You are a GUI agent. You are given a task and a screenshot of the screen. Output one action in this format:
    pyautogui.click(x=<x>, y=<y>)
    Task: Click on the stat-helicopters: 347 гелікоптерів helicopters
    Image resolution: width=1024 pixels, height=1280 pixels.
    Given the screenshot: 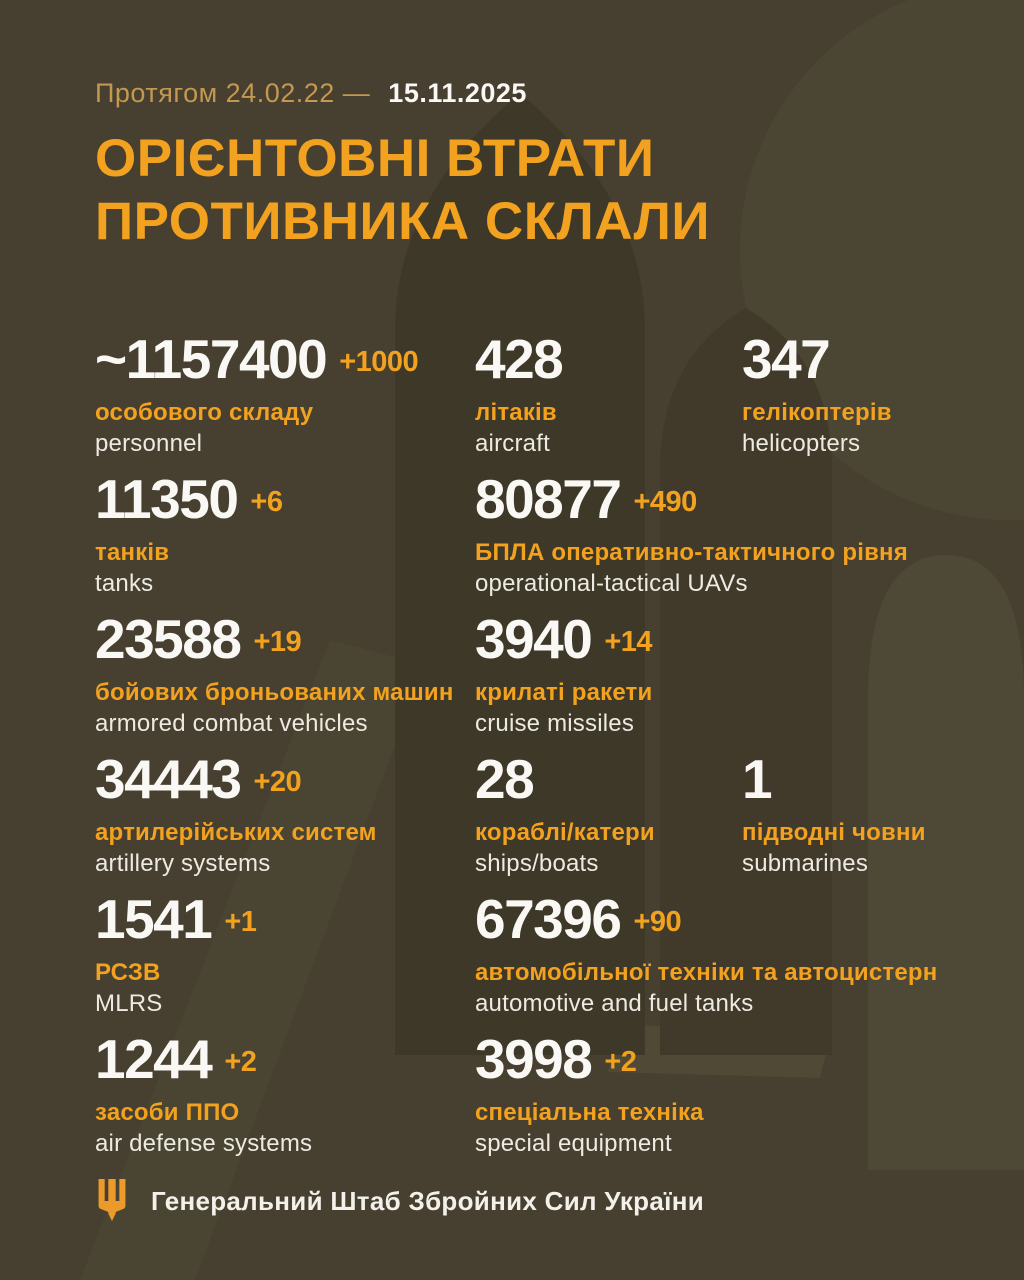 What is the action you would take?
    pyautogui.click(x=863, y=392)
    